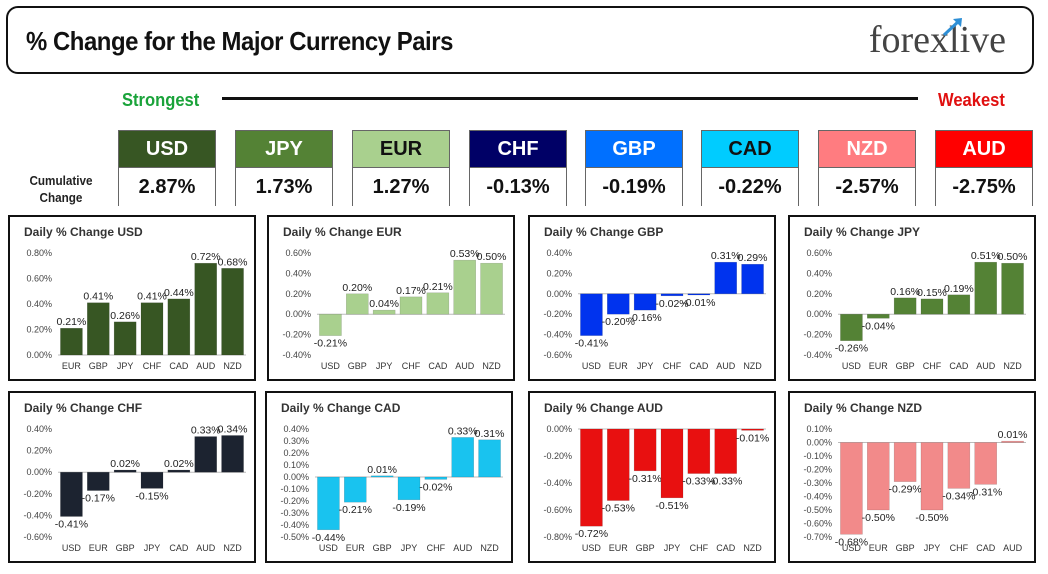  What do you see at coordinates (39, 253) in the screenshot?
I see `y-tick-label: 0.80%` at bounding box center [39, 253].